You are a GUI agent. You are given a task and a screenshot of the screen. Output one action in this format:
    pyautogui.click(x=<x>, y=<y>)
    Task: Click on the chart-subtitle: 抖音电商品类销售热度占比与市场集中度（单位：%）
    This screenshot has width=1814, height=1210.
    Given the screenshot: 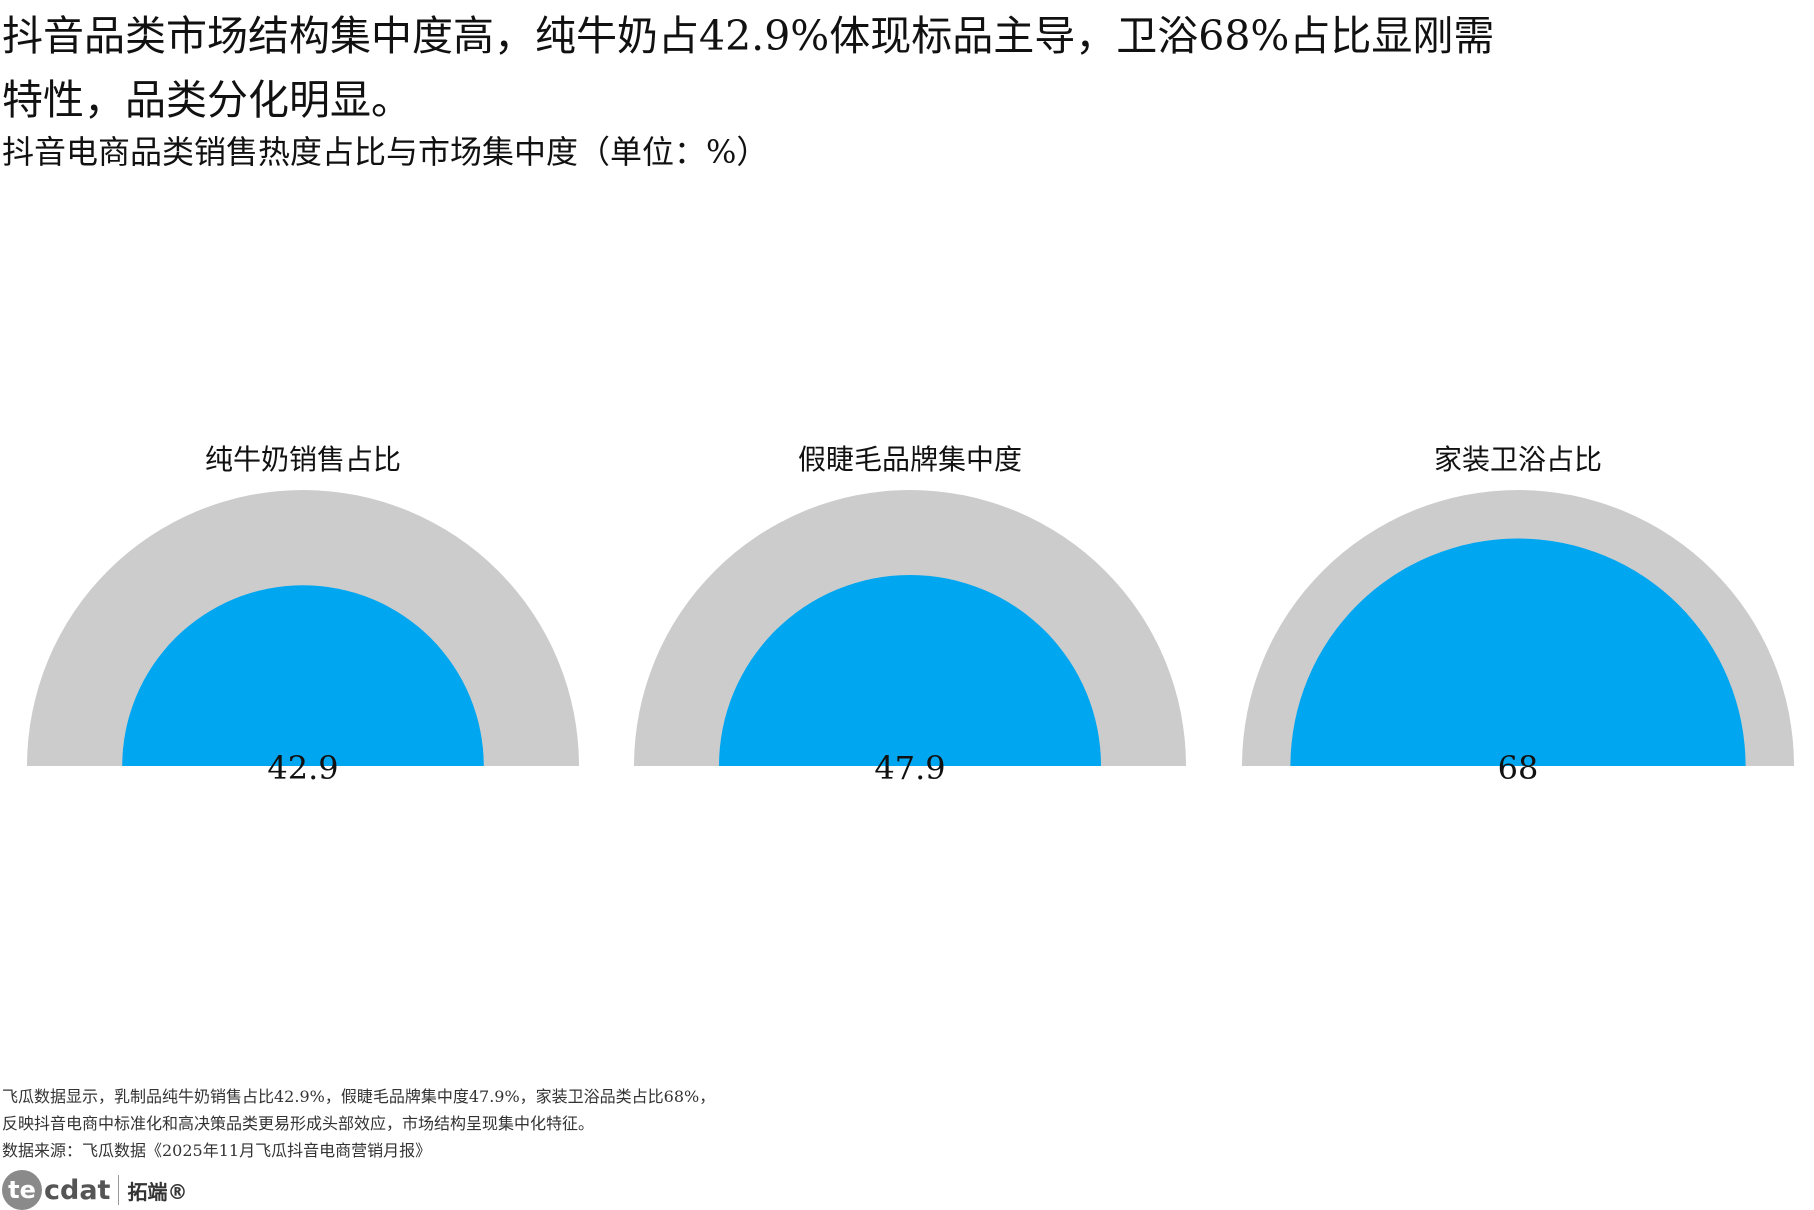 What is the action you would take?
    pyautogui.click(x=385, y=152)
    